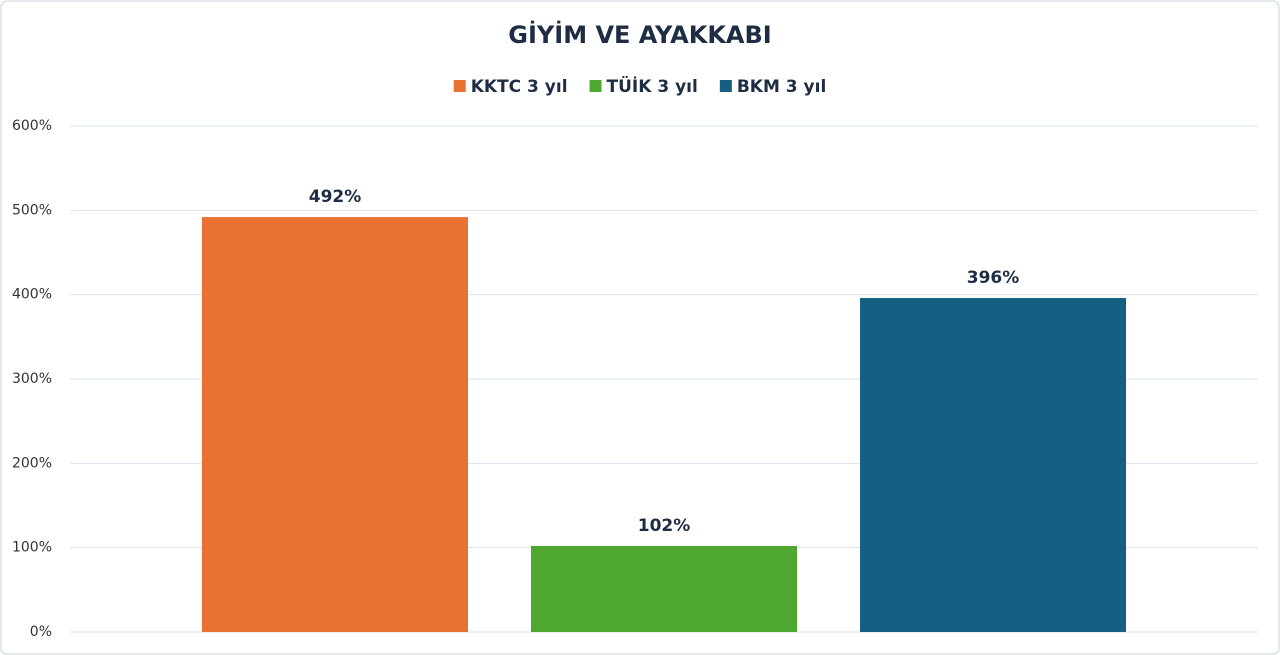 This screenshot has height=655, width=1280. What do you see at coordinates (993, 278) in the screenshot?
I see `data-label: 396%` at bounding box center [993, 278].